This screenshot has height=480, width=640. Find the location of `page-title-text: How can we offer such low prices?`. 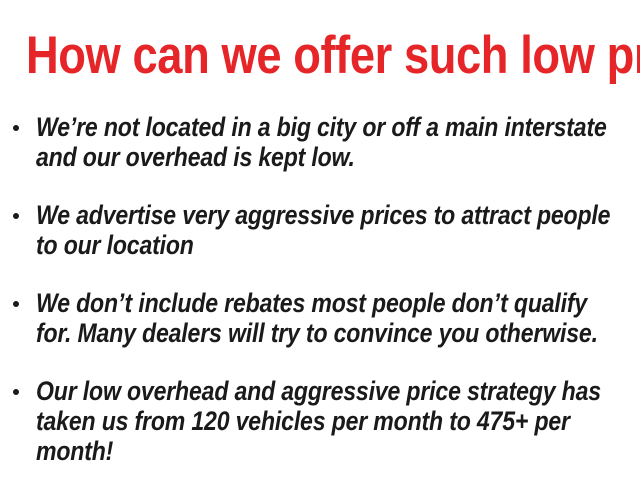

page-title-text: How can we offer such low prices? is located at coordinates (333, 55).